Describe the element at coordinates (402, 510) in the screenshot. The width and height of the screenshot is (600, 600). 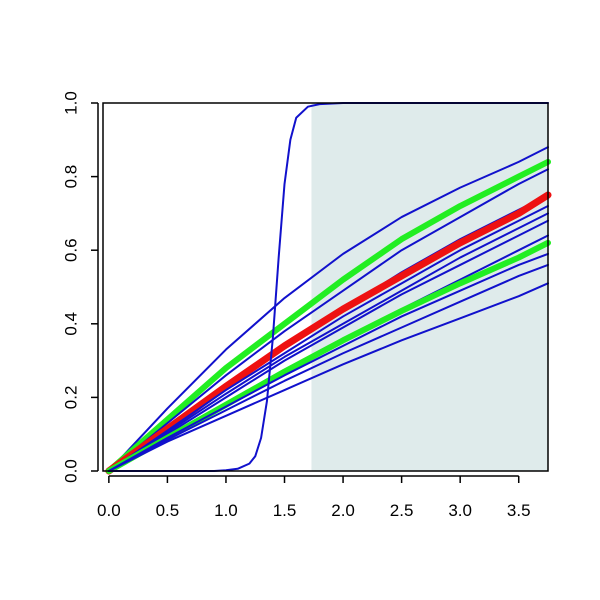
I see `x-tick-label: 2.5` at that location.